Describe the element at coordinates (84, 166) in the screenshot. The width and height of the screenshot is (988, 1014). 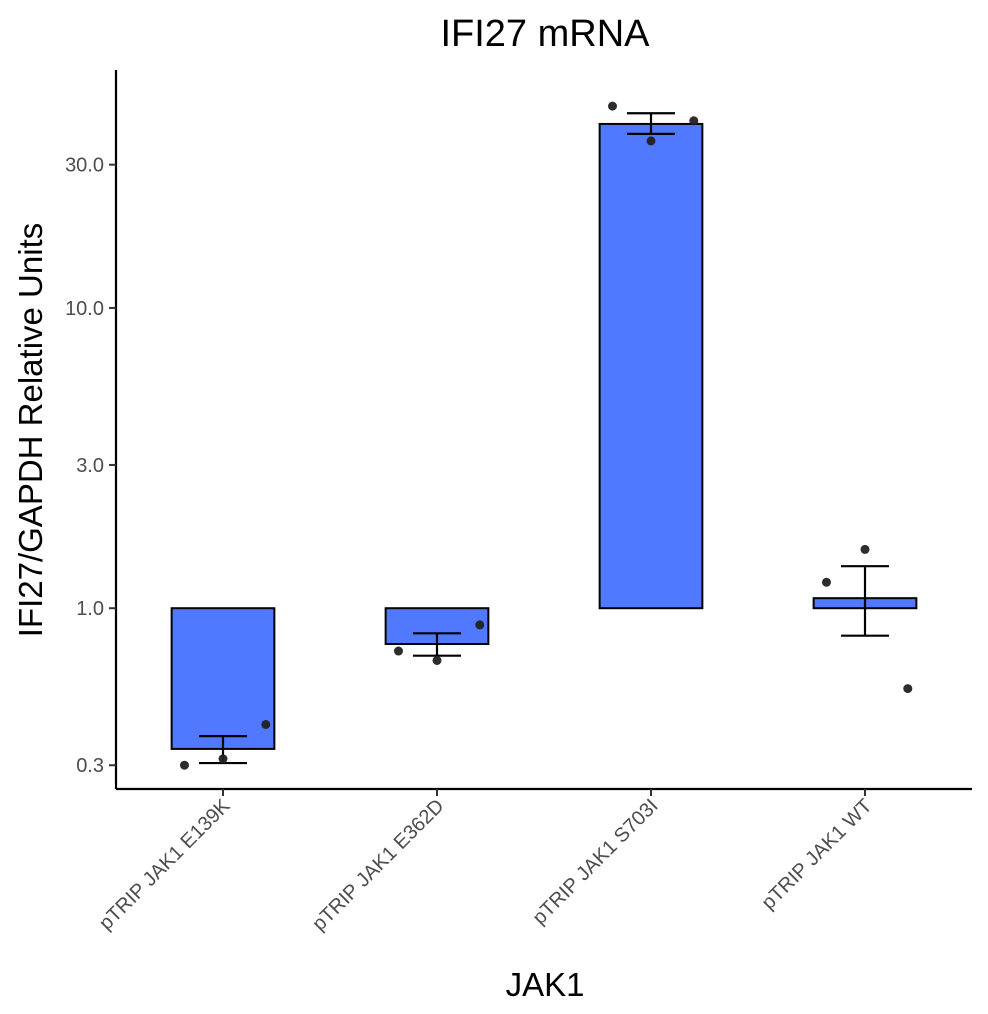
I see `y-tick-label: 30.0` at that location.